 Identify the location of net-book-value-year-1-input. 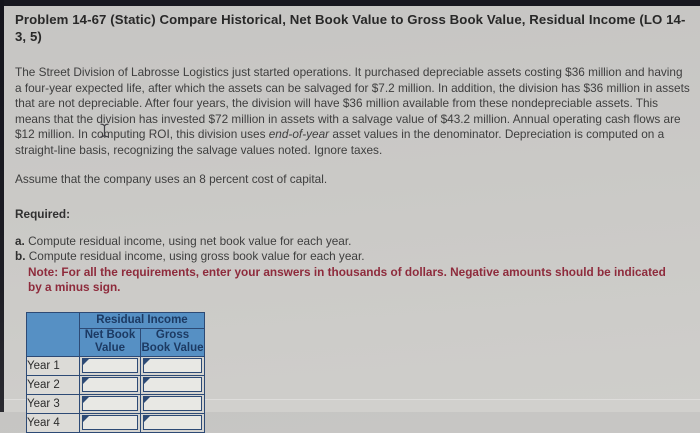
(110, 365).